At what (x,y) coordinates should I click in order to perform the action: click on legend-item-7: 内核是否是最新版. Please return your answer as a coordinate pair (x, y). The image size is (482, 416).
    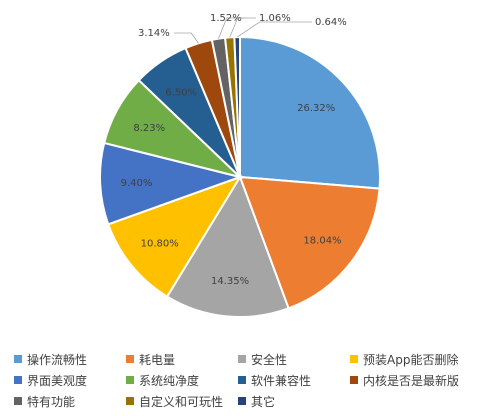
    Looking at the image, I should click on (415, 380).